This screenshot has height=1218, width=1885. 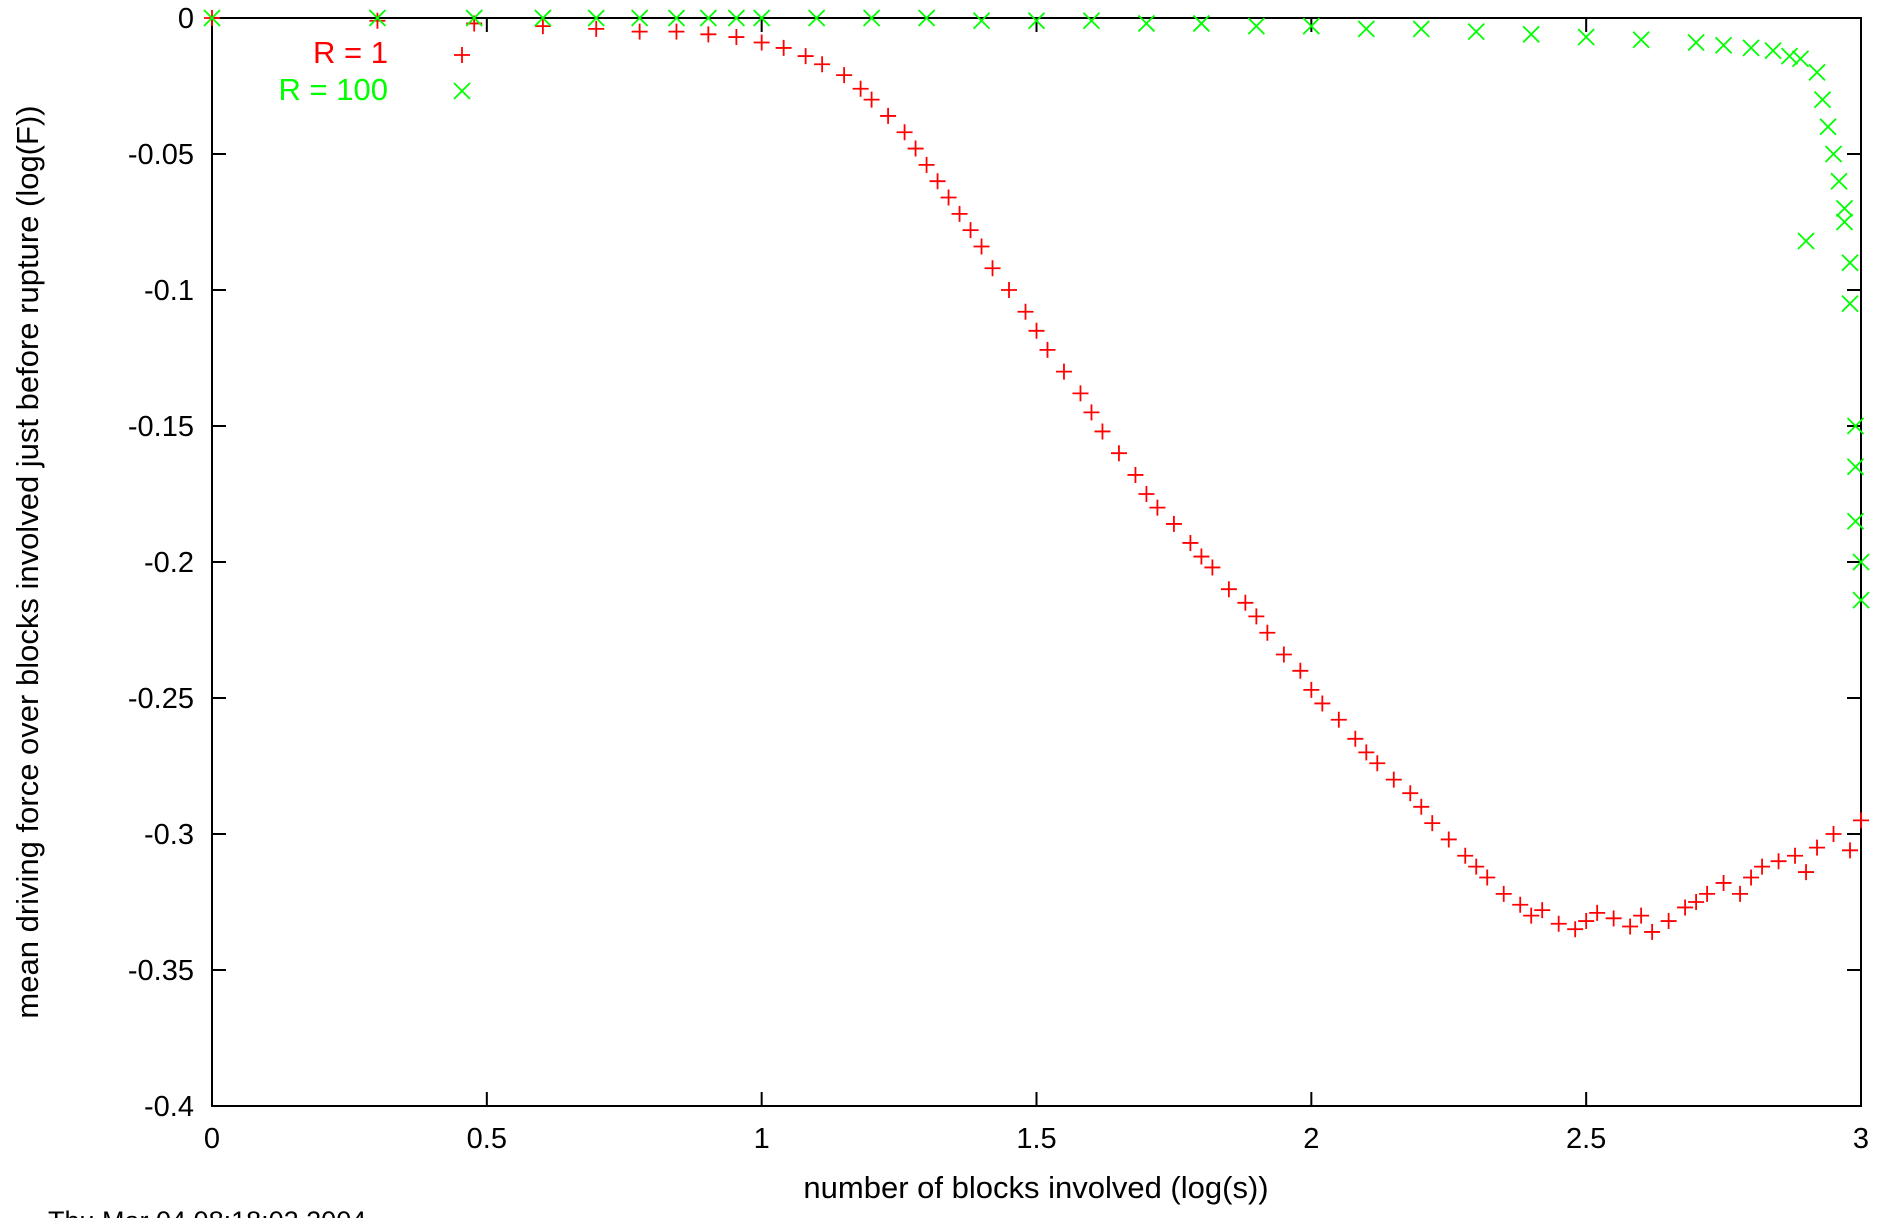 I want to click on x-tick-label: 0.5, so click(x=487, y=1139).